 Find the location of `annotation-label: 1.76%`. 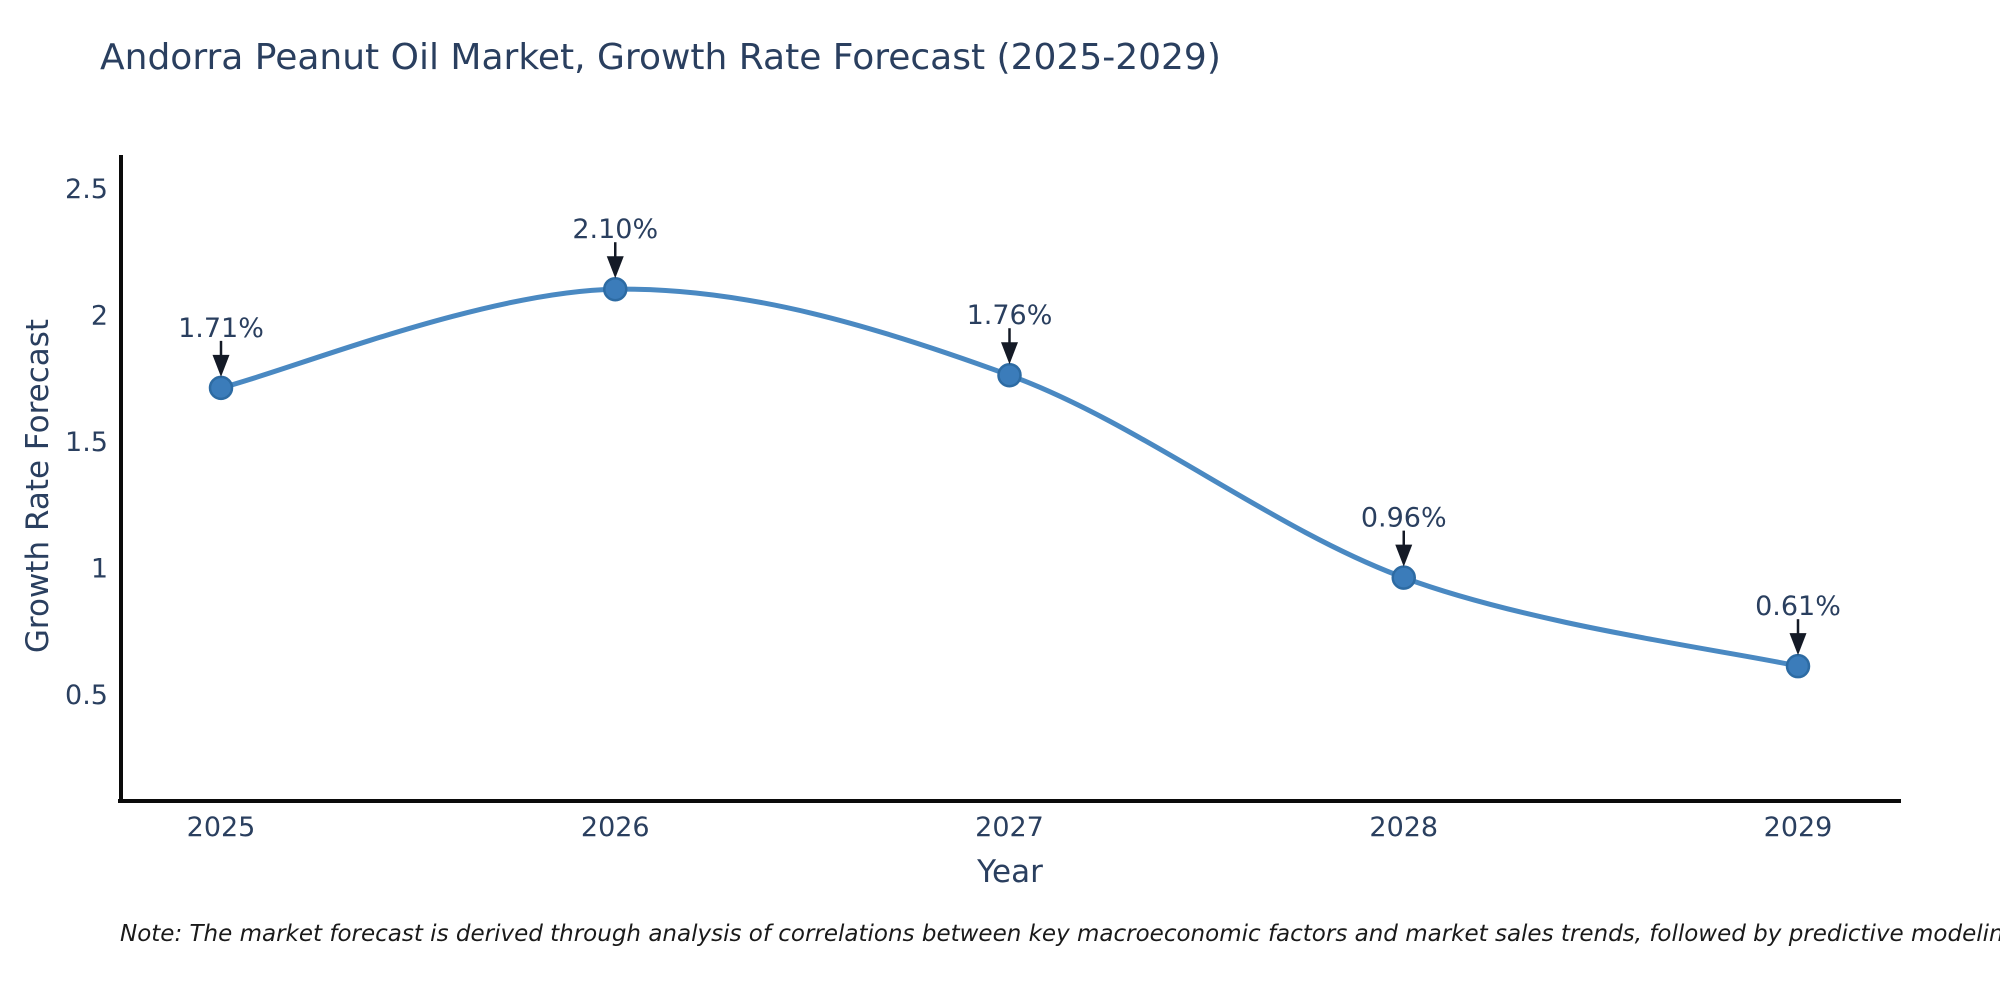

annotation-label: 1.76% is located at coordinates (1010, 315).